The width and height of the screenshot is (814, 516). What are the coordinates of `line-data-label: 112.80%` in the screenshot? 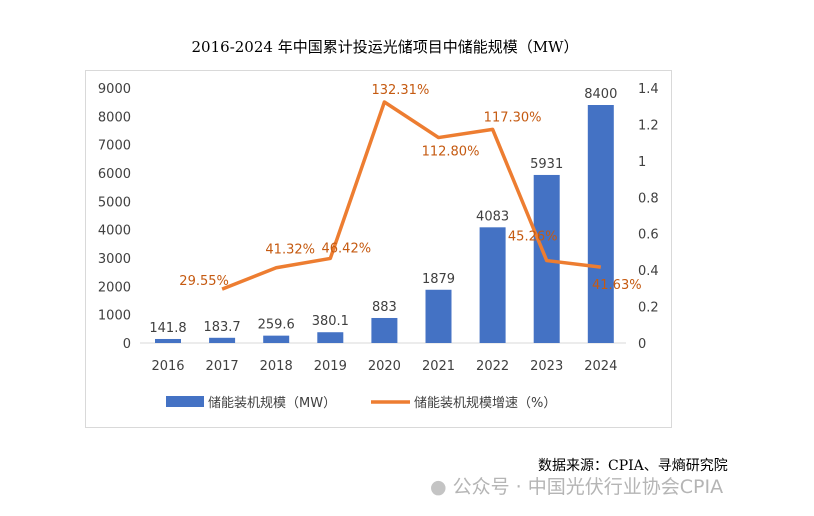 It's located at (451, 152).